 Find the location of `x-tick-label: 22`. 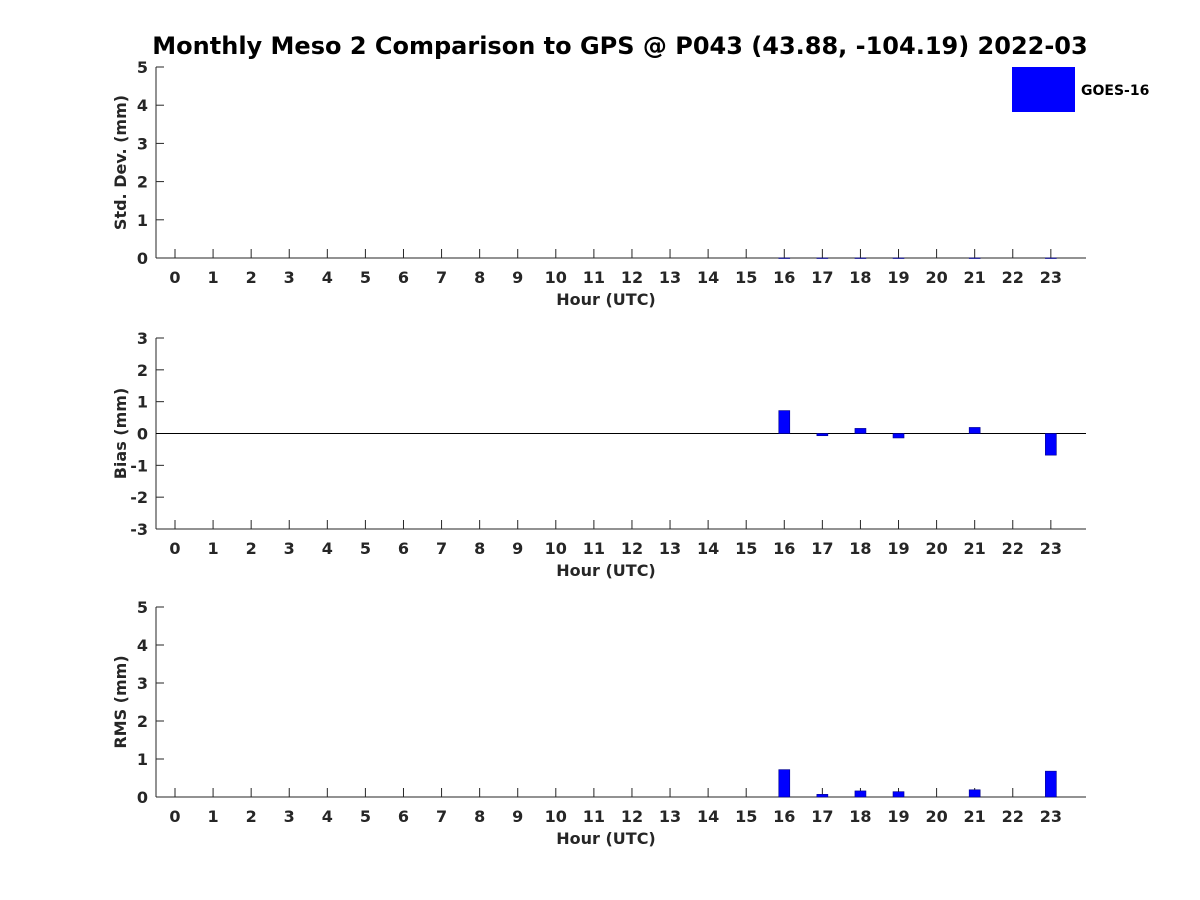

x-tick-label: 22 is located at coordinates (1013, 816).